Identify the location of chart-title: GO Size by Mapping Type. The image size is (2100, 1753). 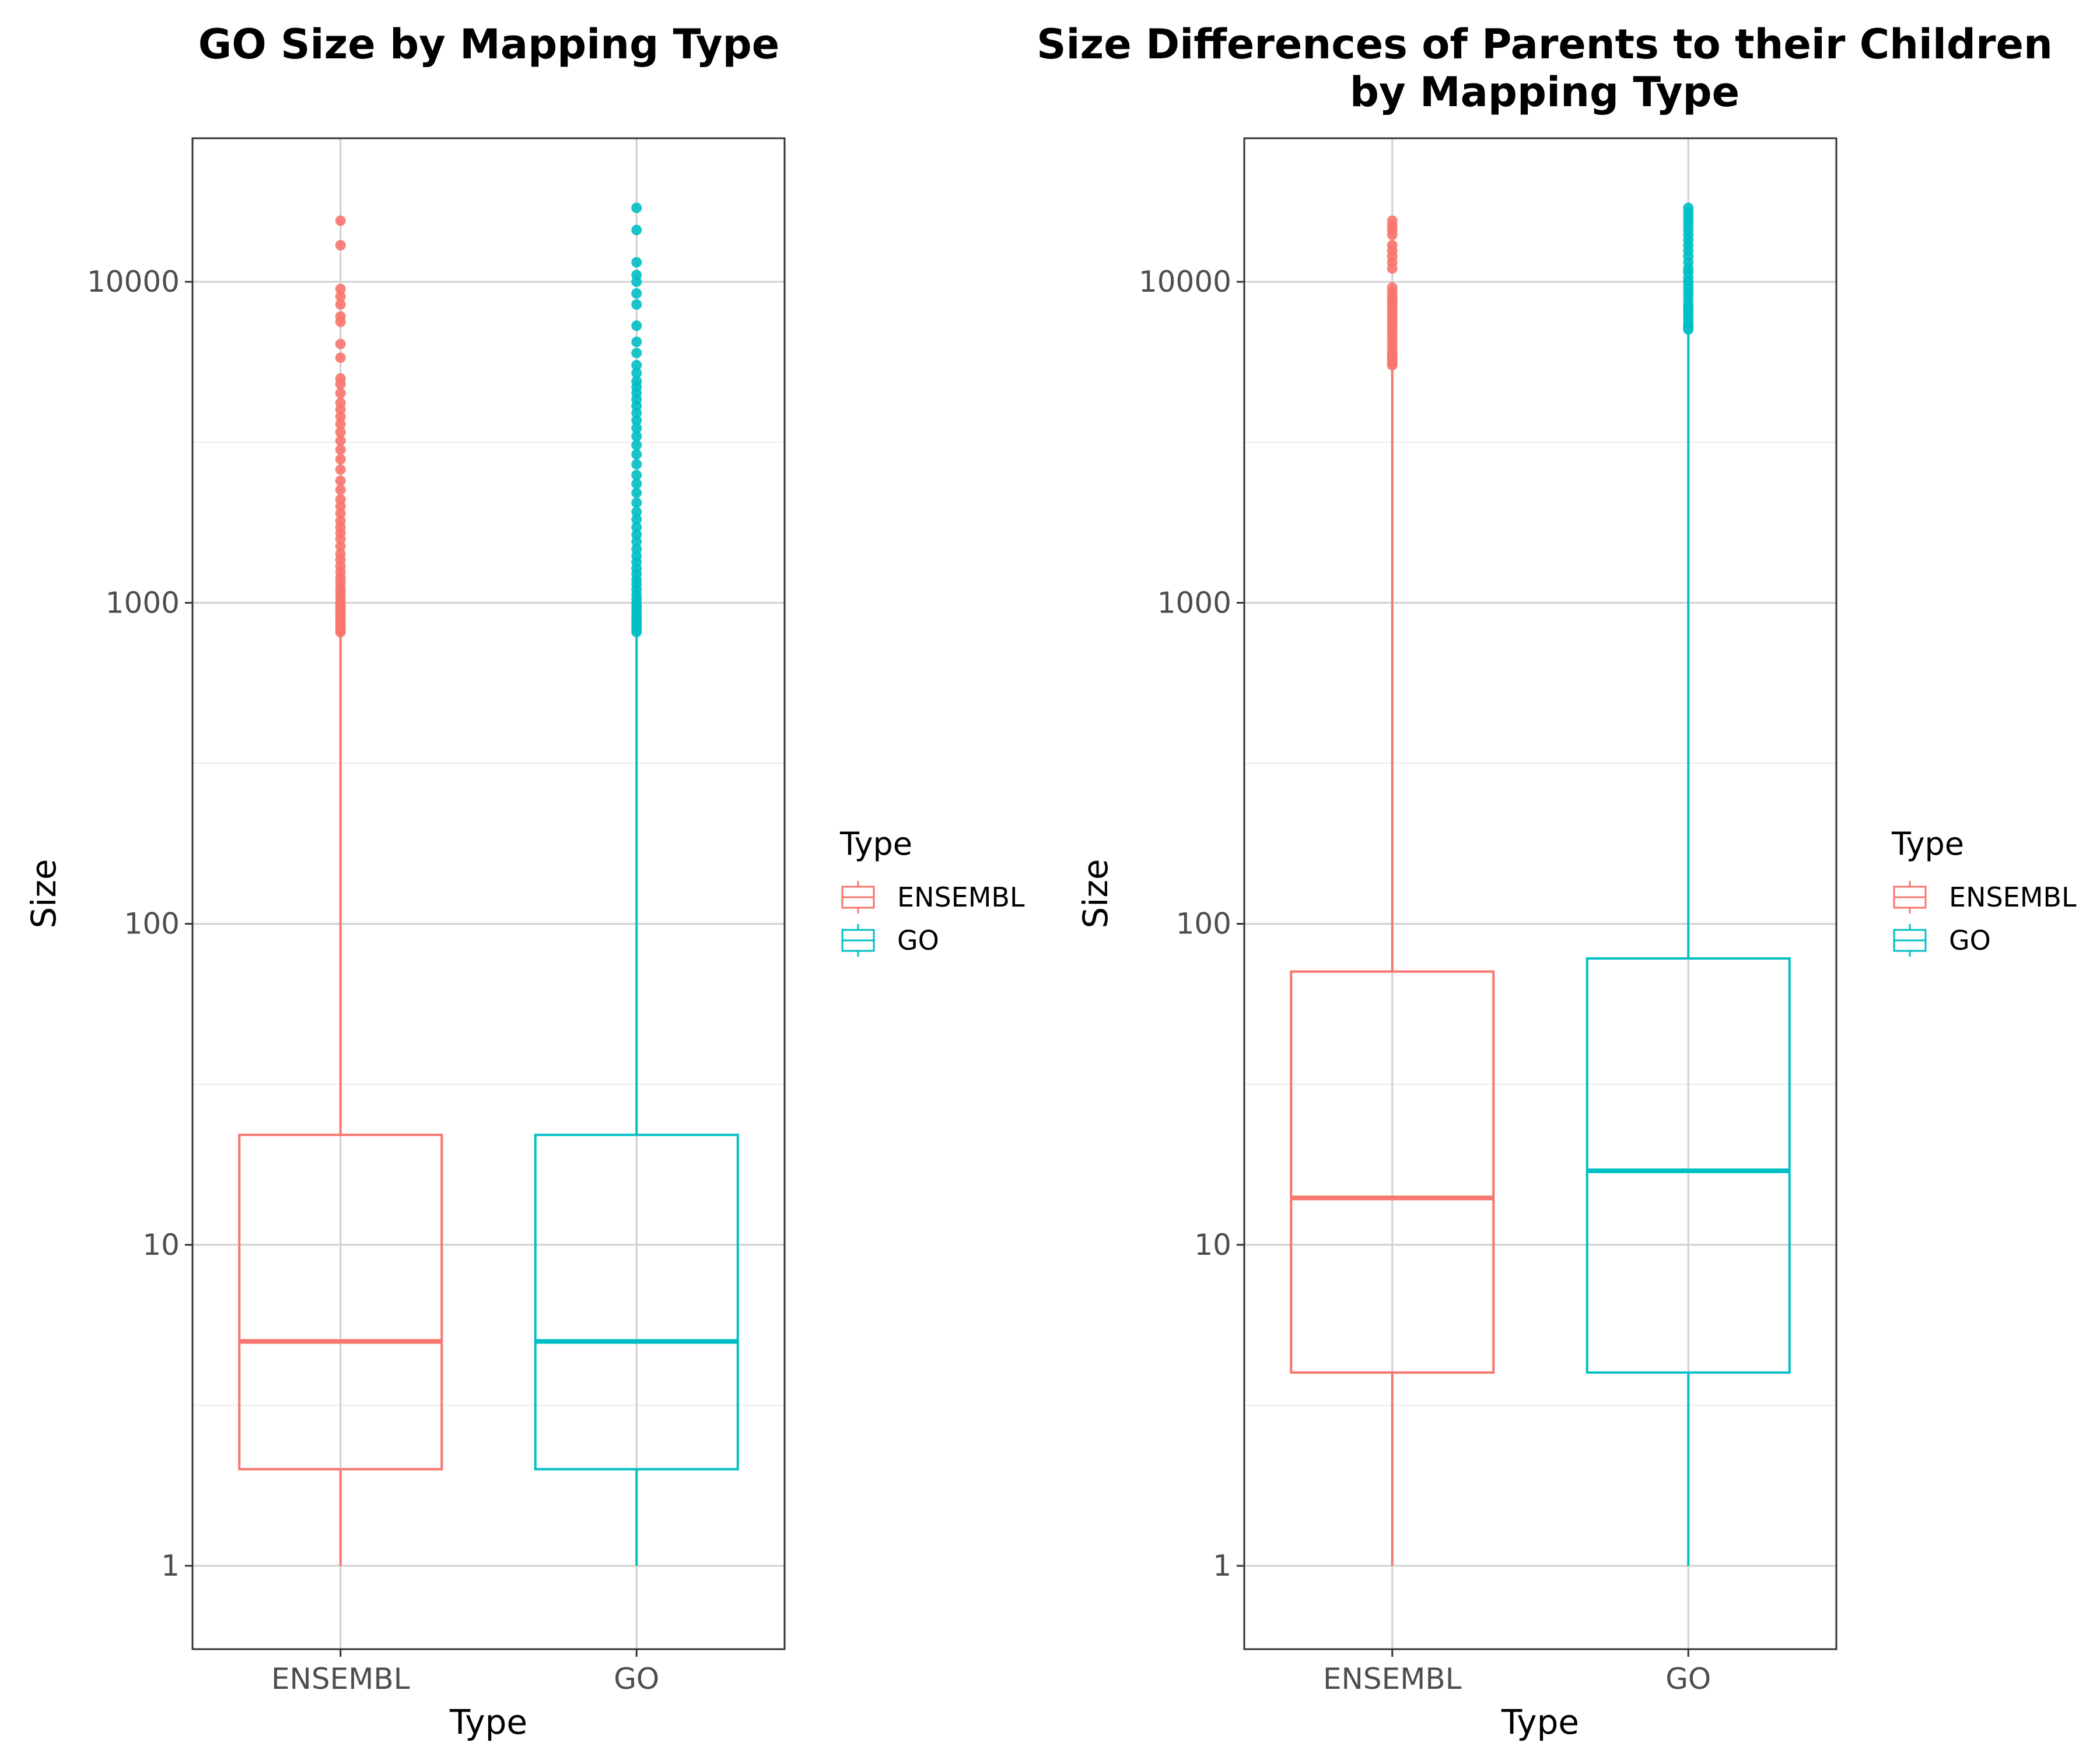
(489, 44).